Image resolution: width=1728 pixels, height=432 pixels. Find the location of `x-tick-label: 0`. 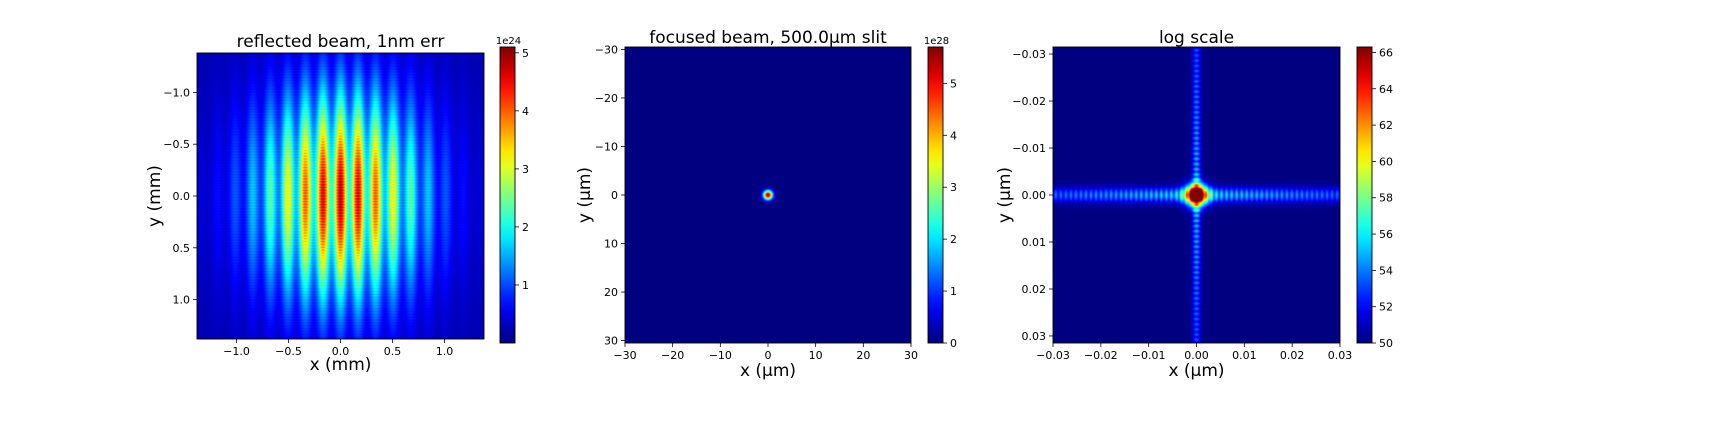

x-tick-label: 0 is located at coordinates (768, 355).